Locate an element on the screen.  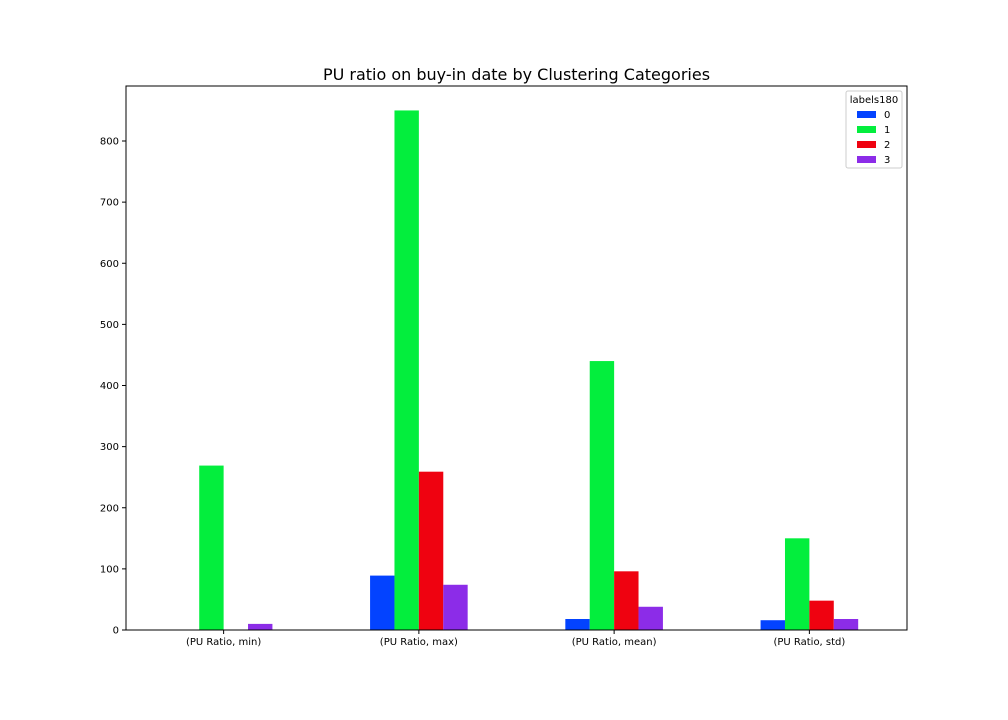
legend-label-3: 3 is located at coordinates (887, 160).